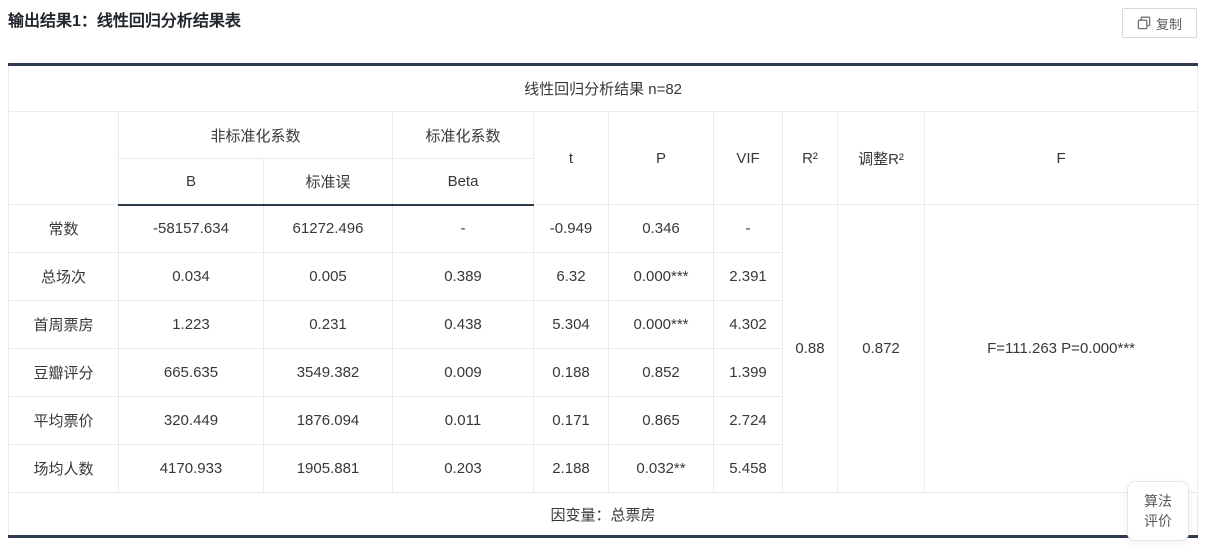  Describe the element at coordinates (191, 182) in the screenshot. I see `header-b: B` at that location.